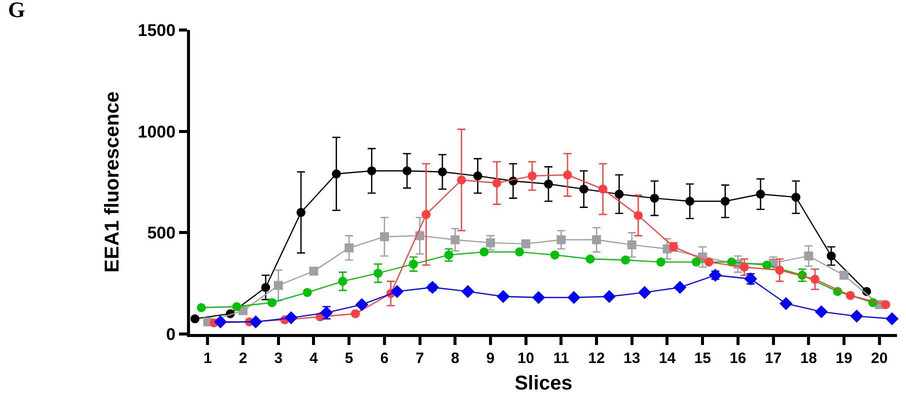 The height and width of the screenshot is (412, 906). I want to click on y-tick-label: 500, so click(161, 233).